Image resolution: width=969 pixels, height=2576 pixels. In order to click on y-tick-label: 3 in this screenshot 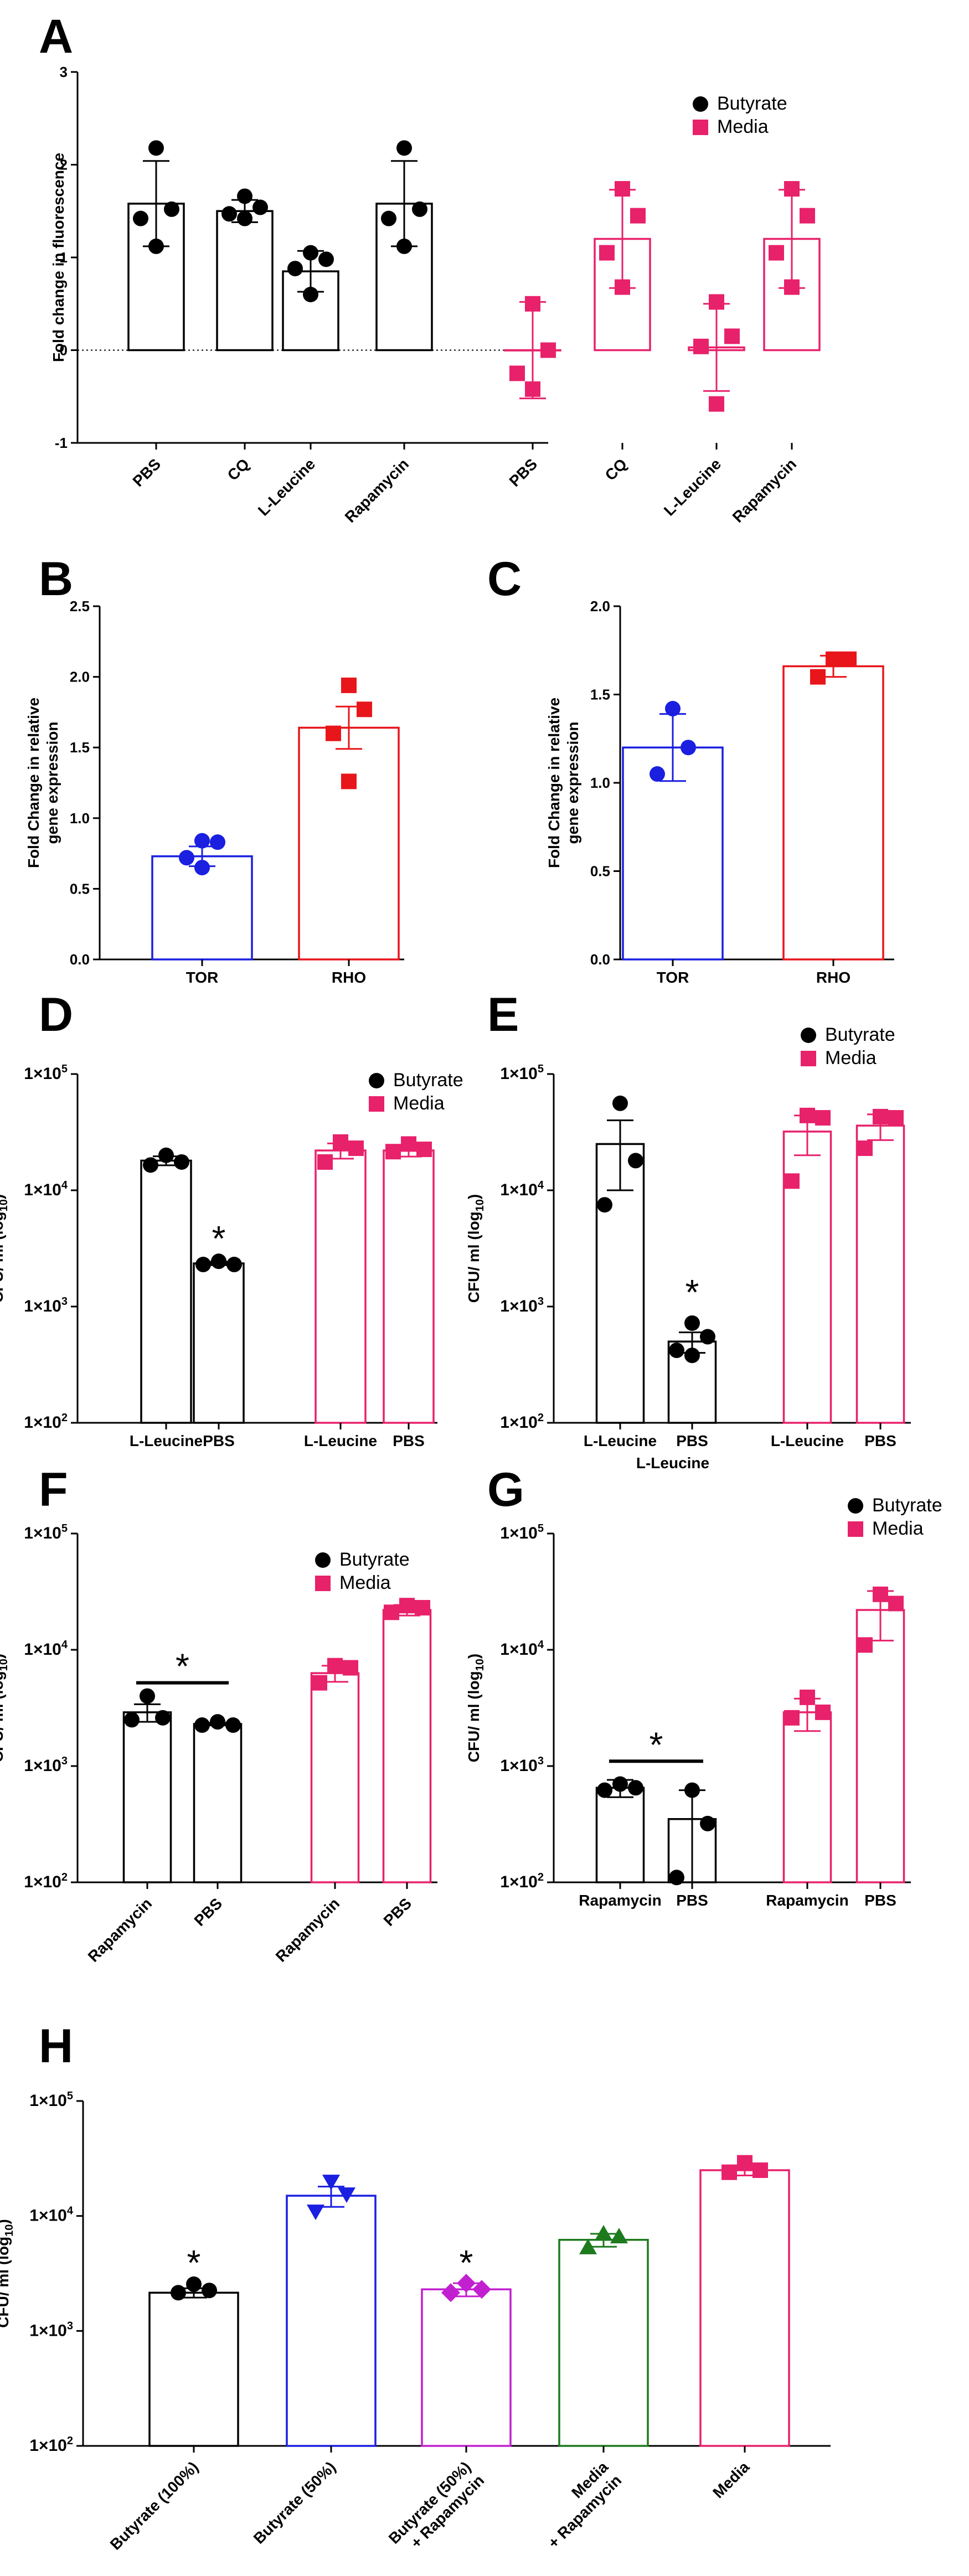, I will do `click(64, 72)`.